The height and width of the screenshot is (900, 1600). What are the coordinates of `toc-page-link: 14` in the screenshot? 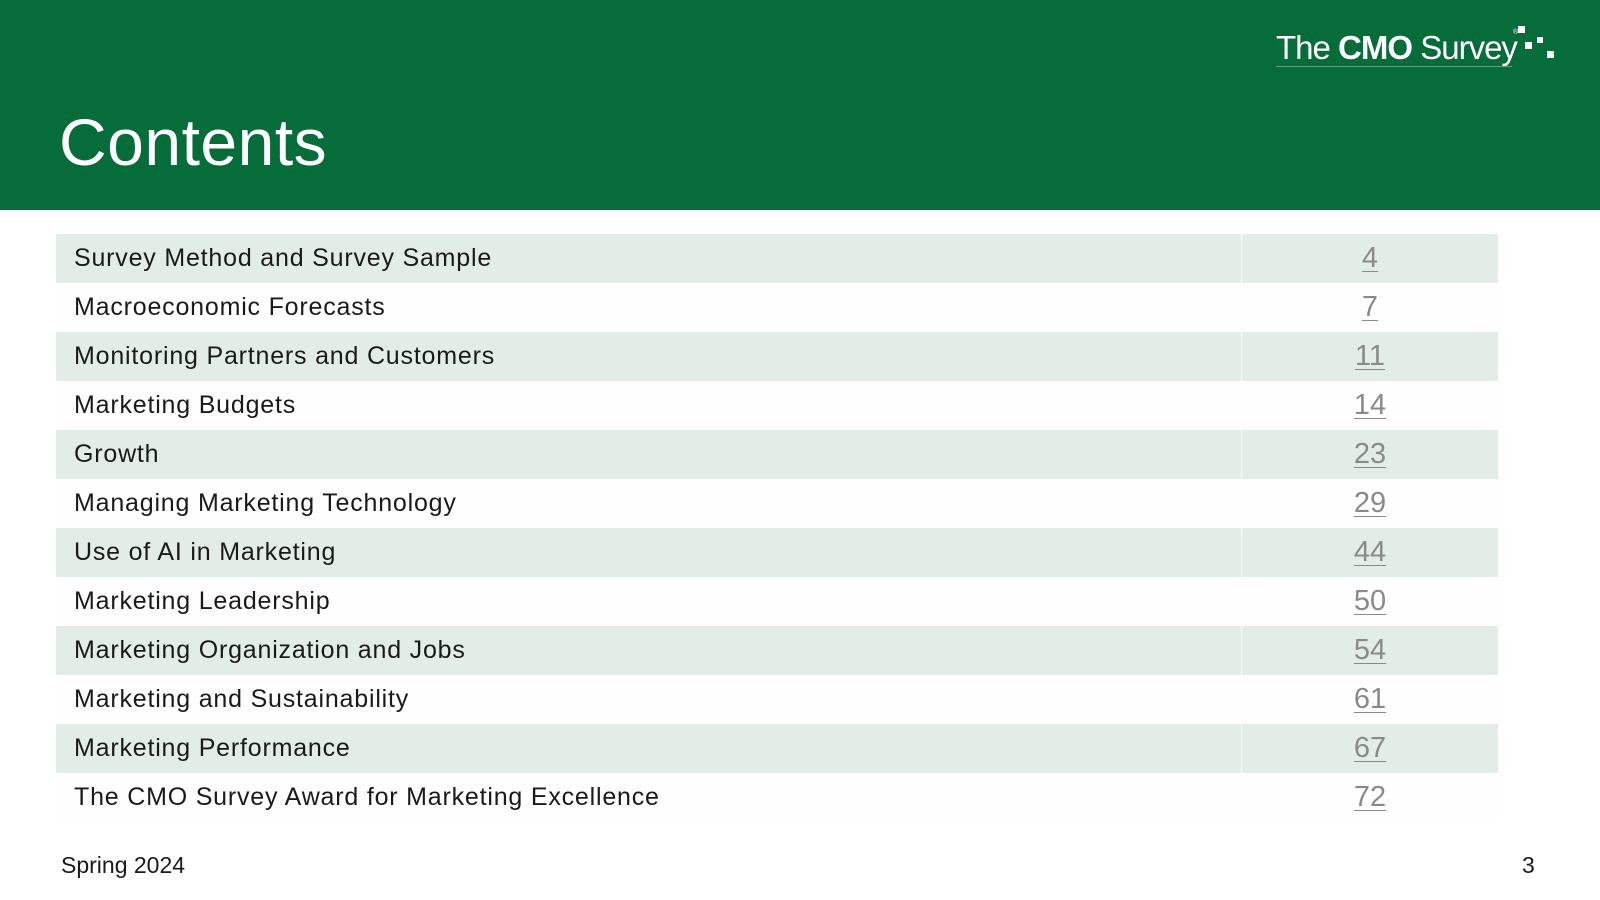 It's located at (1370, 405).